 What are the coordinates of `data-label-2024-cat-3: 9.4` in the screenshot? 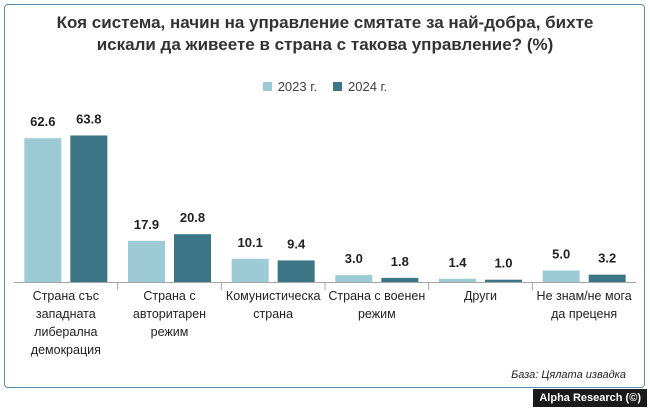 It's located at (296, 243).